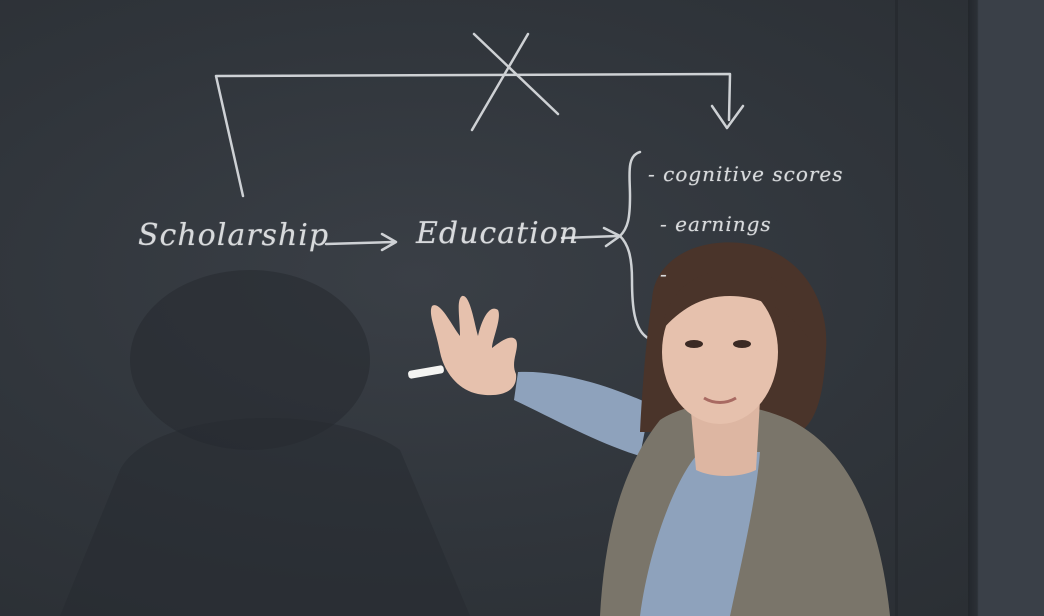 Image resolution: width=1044 pixels, height=616 pixels. What do you see at coordinates (250, 360) in the screenshot?
I see `shadow-head` at bounding box center [250, 360].